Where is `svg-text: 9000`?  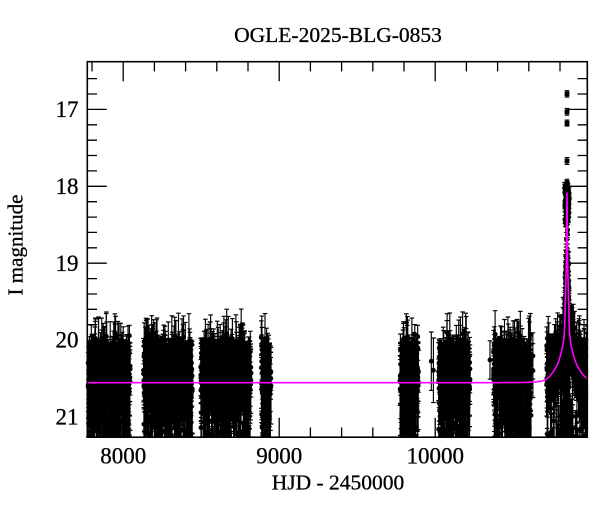 svg-text: 9000 is located at coordinates (279, 455).